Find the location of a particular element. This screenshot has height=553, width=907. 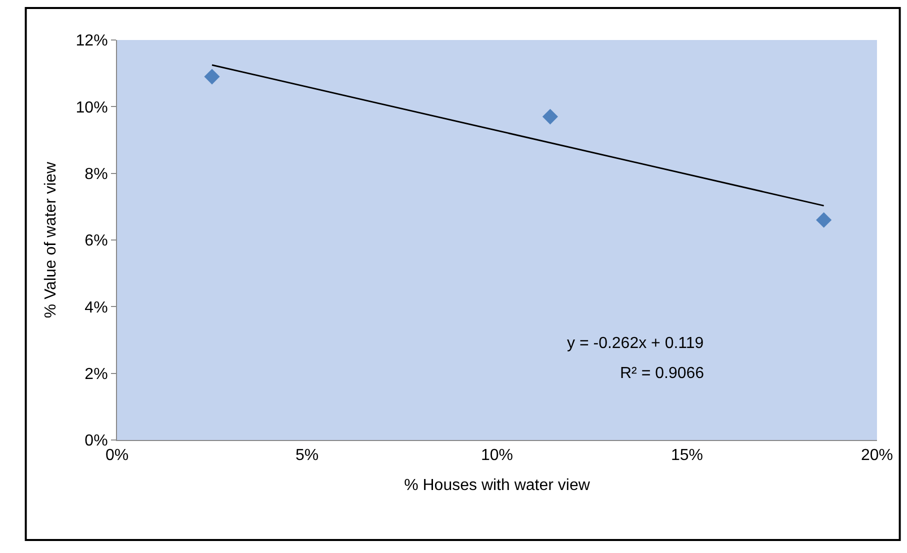

annotation: y = -0.262x + 0.119 is located at coordinates (635, 343).